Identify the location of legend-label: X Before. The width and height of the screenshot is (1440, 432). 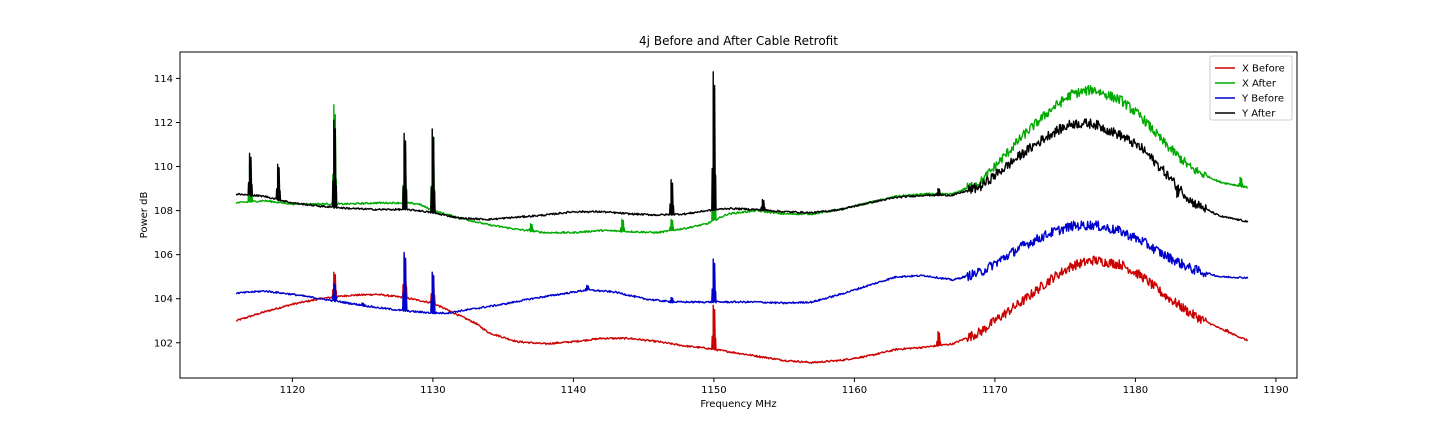
(1263, 69).